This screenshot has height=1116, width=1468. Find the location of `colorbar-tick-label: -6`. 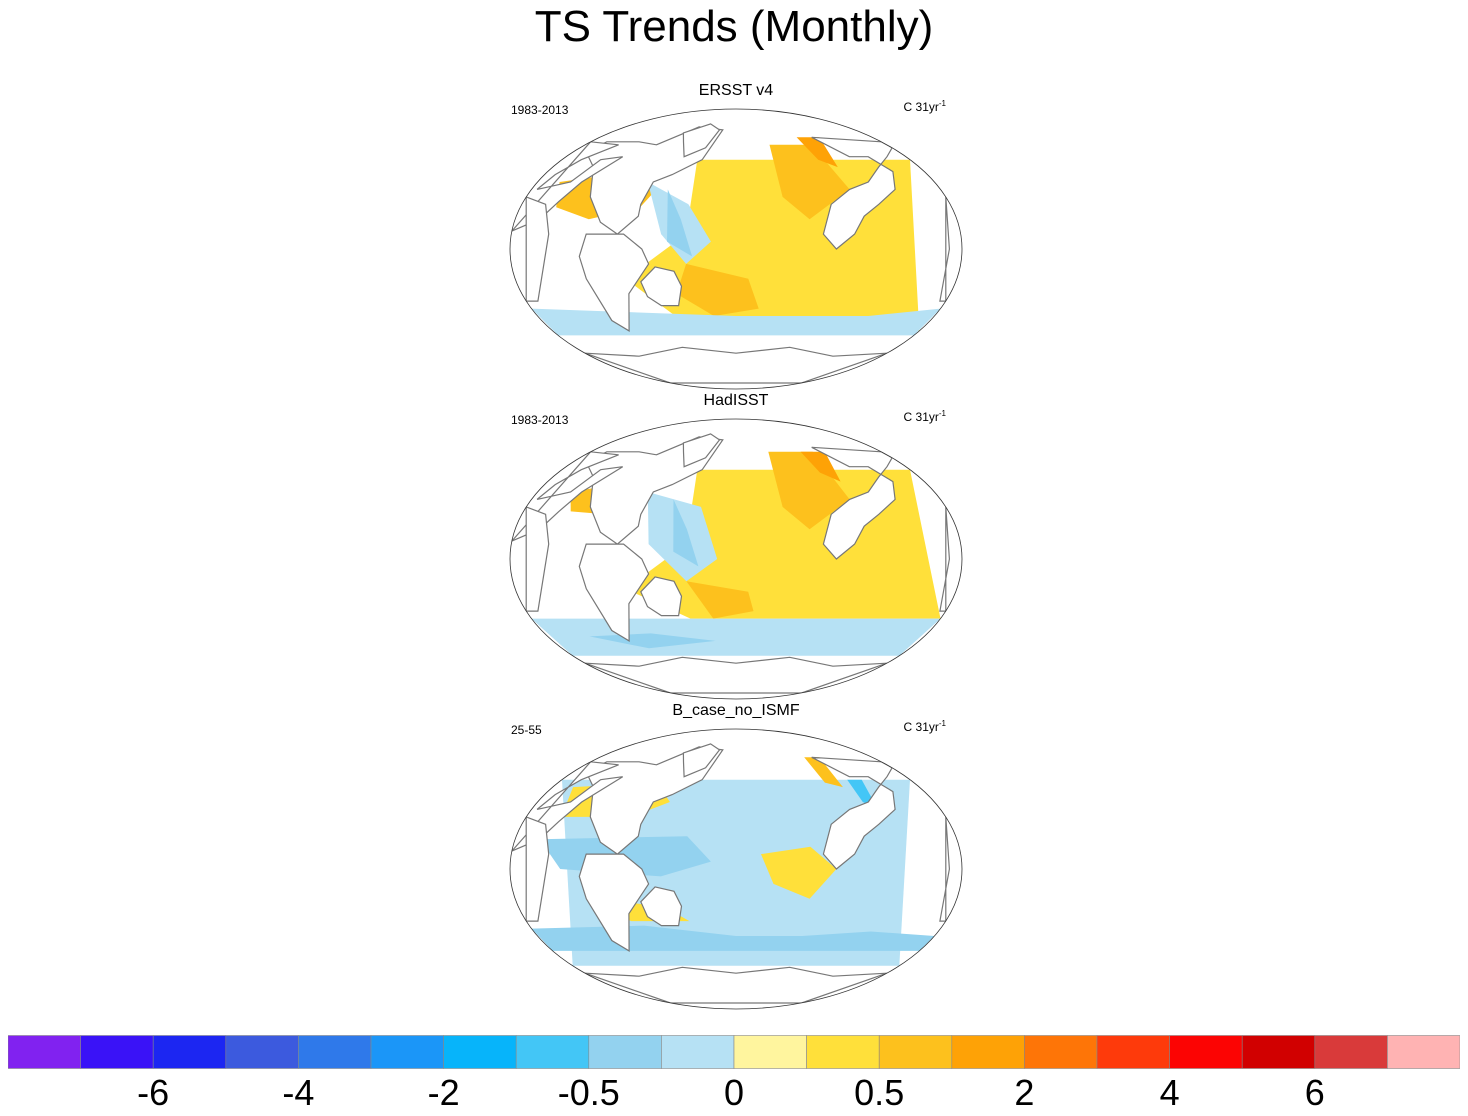

colorbar-tick-label: -6 is located at coordinates (153, 1092).